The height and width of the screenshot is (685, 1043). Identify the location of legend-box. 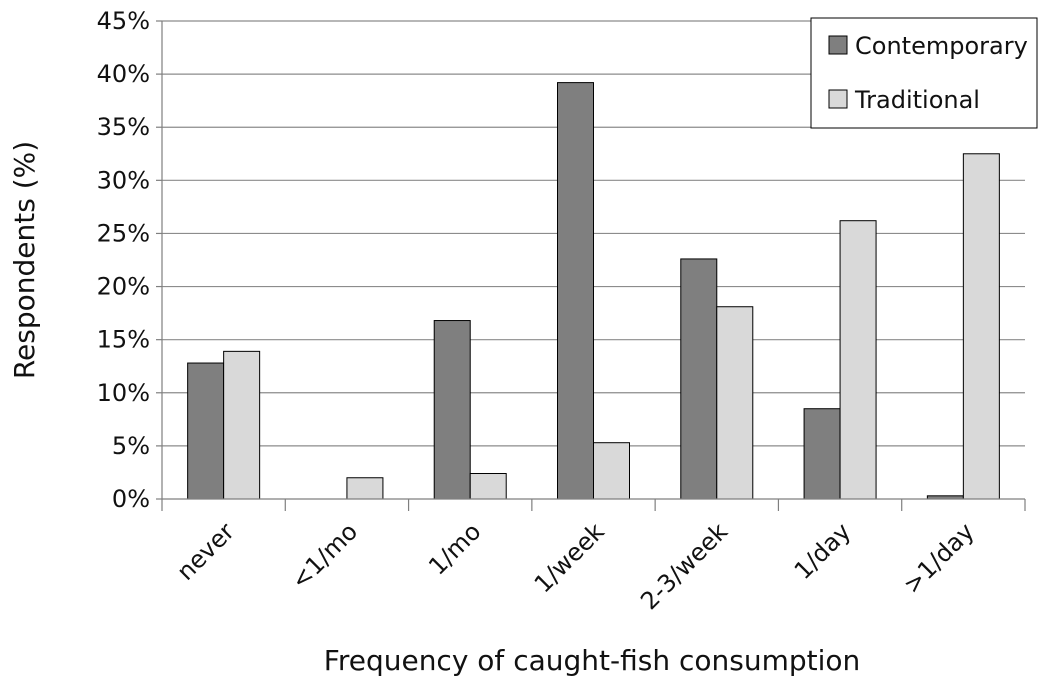
(924, 73).